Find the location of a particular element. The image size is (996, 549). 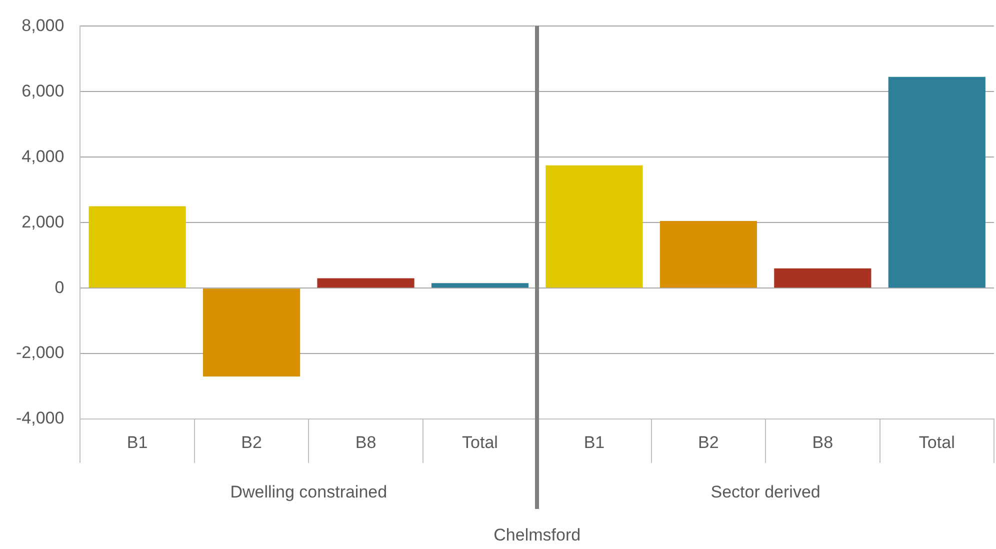

y-tick-label: -4,000 is located at coordinates (40, 418).